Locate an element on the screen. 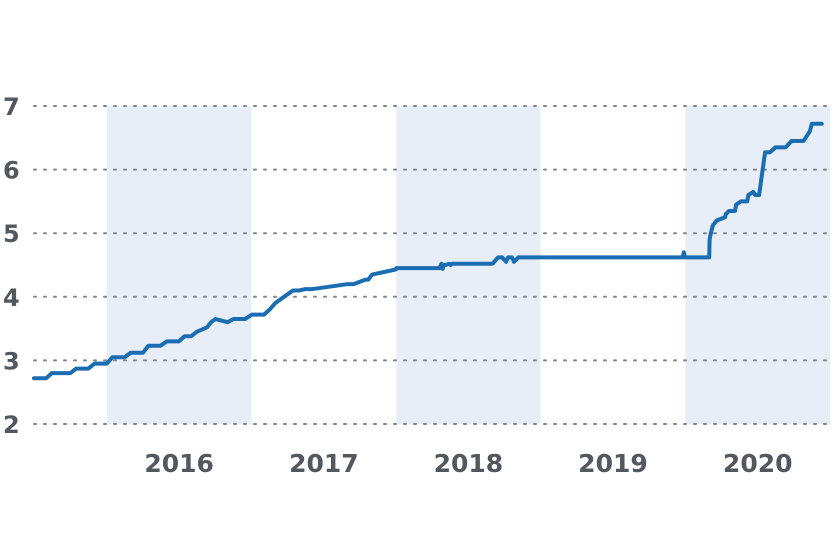 The width and height of the screenshot is (834, 556). y-axis-ticks: 2 3 4 5 6 7 is located at coordinates (11, 266).